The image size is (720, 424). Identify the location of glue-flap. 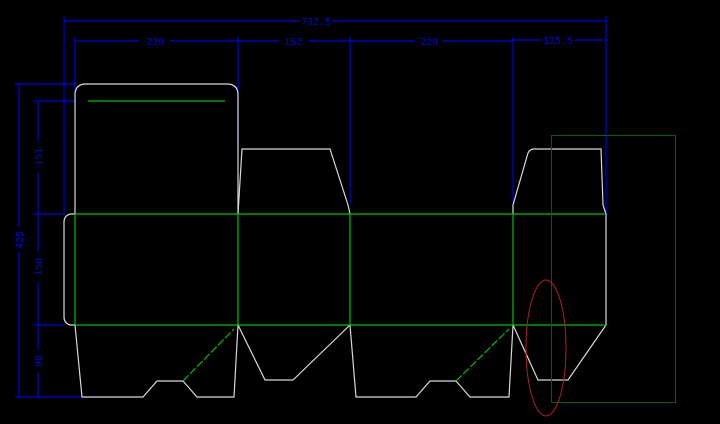
(69, 269).